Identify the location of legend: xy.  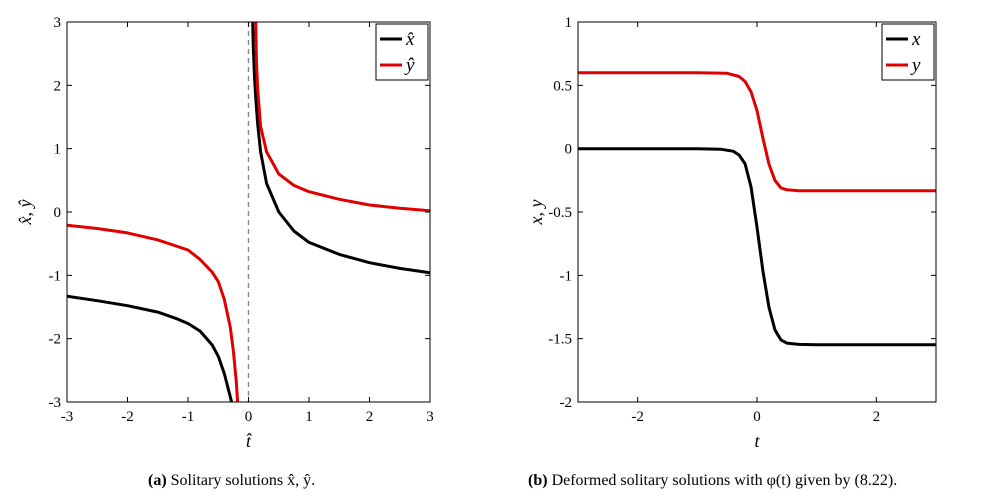
(908, 52).